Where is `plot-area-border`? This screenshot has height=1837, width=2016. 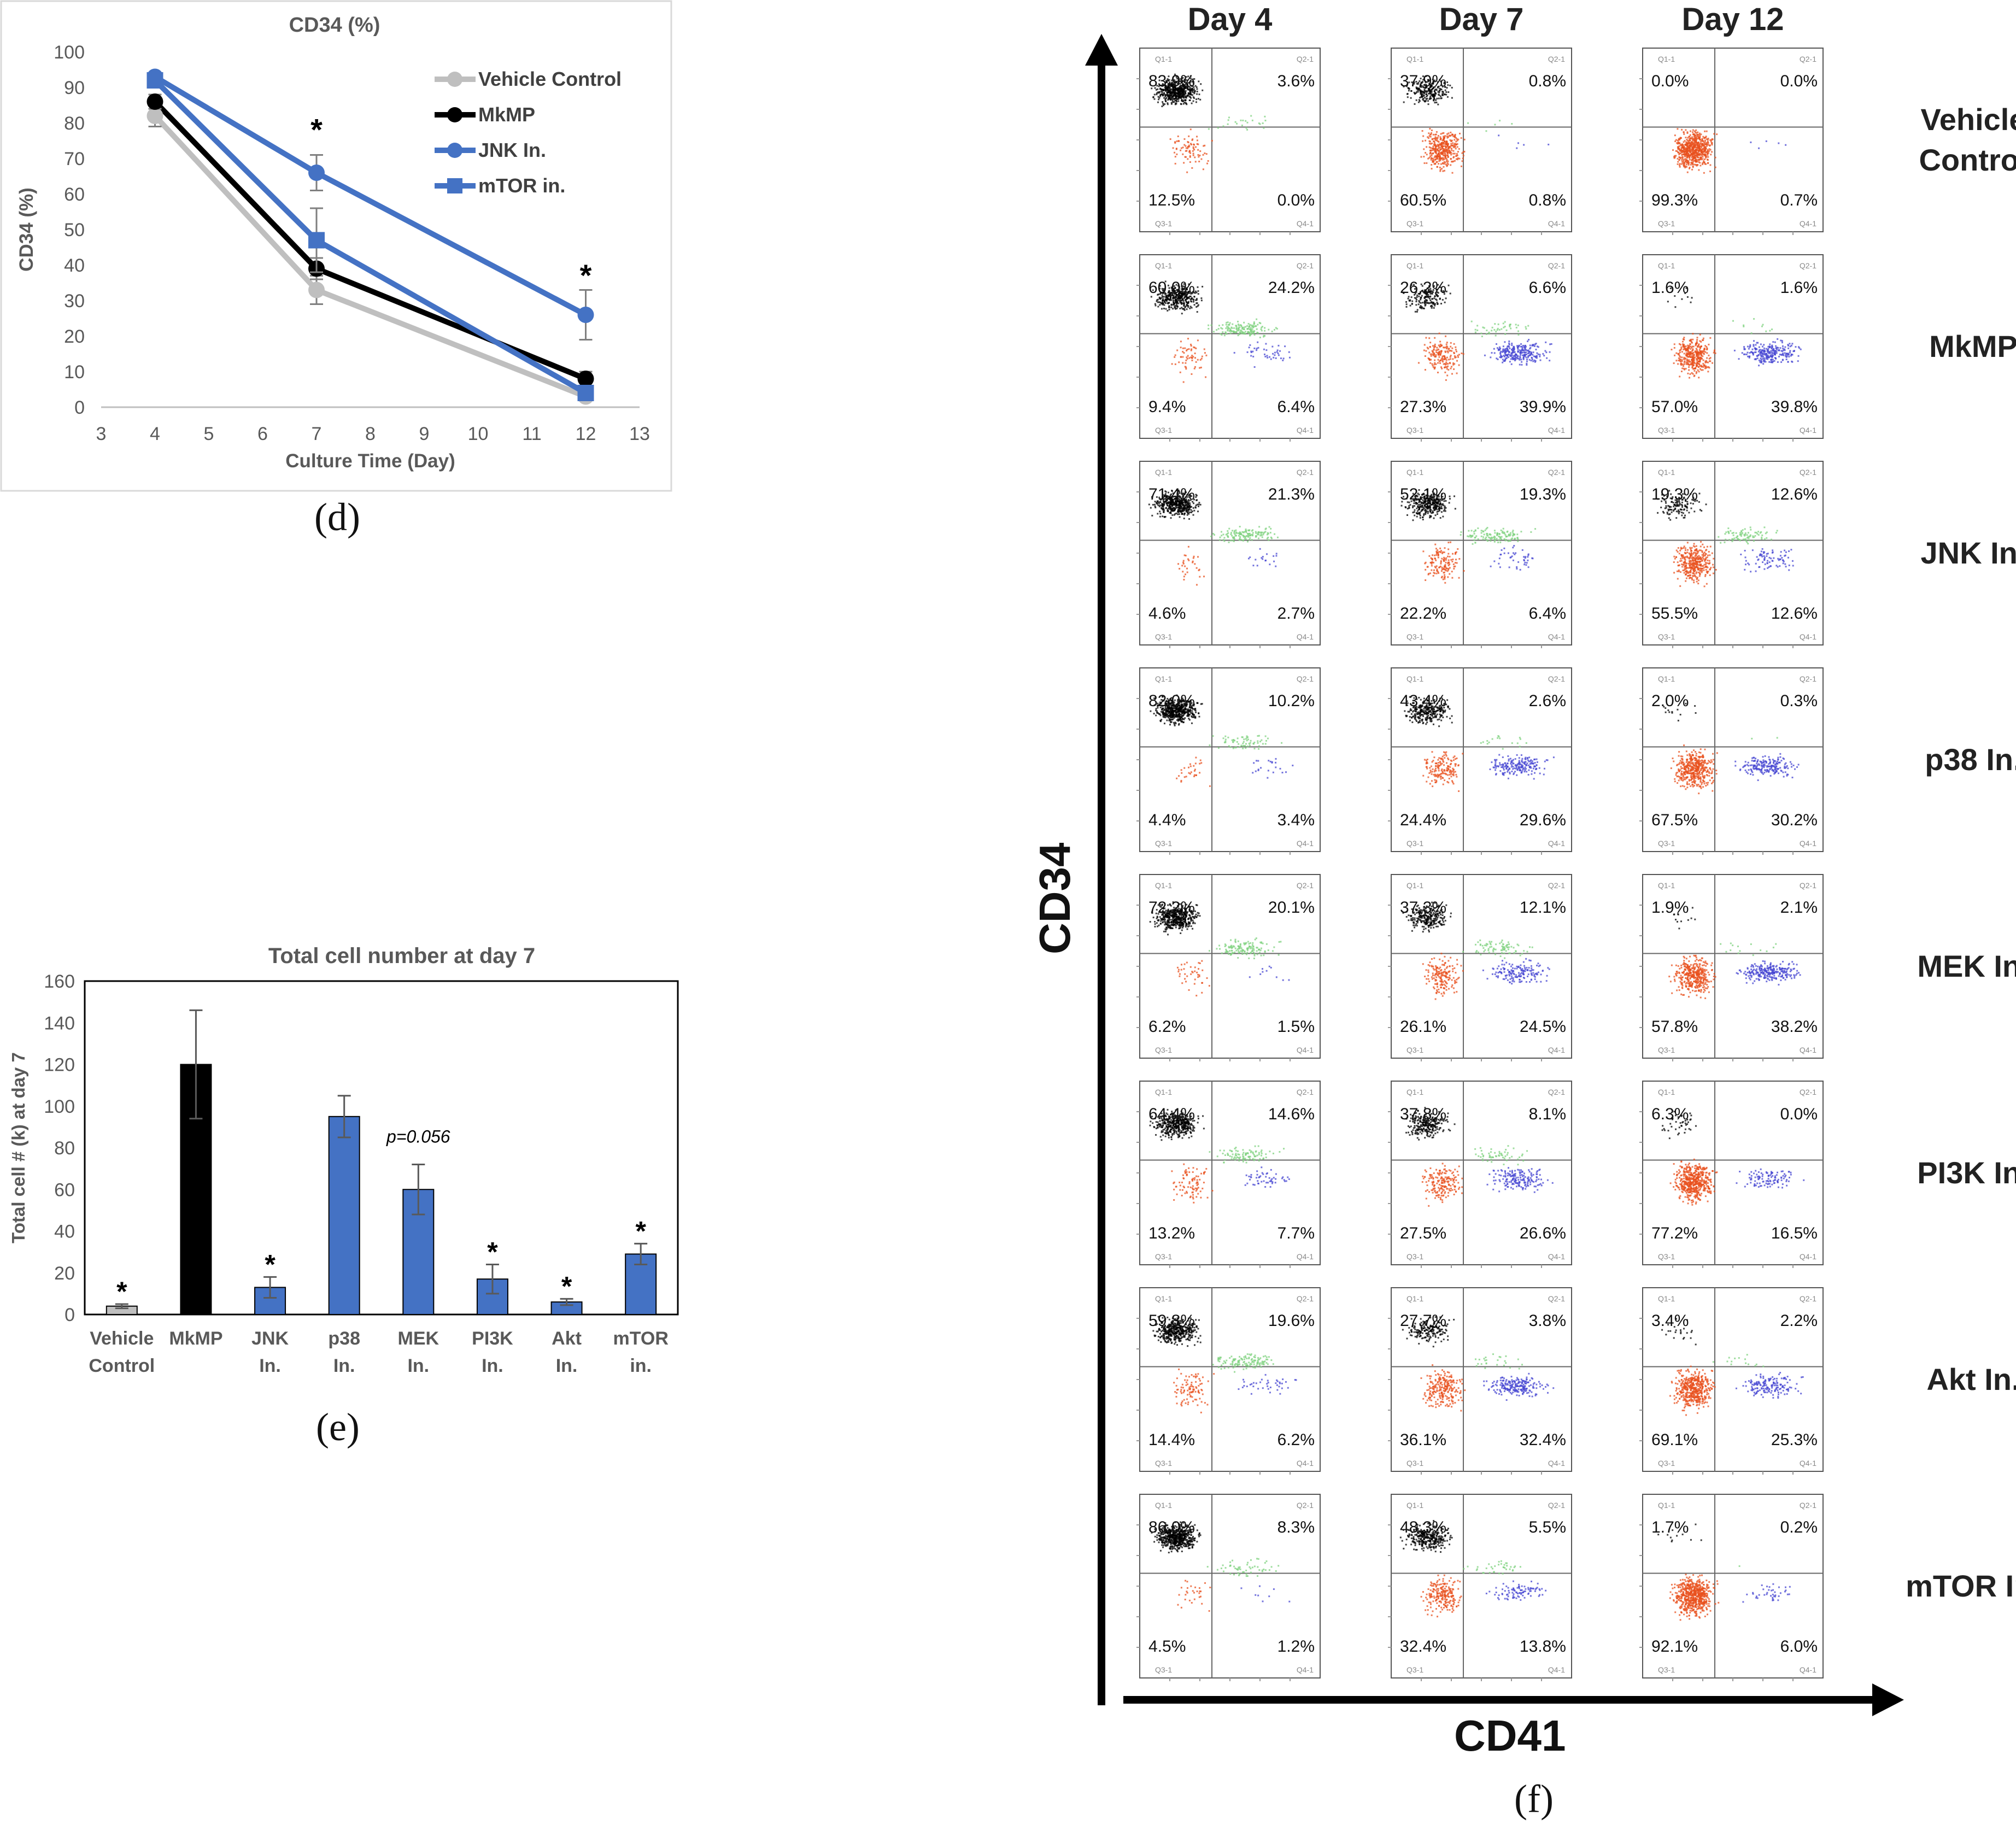
plot-area-border is located at coordinates (381, 1148).